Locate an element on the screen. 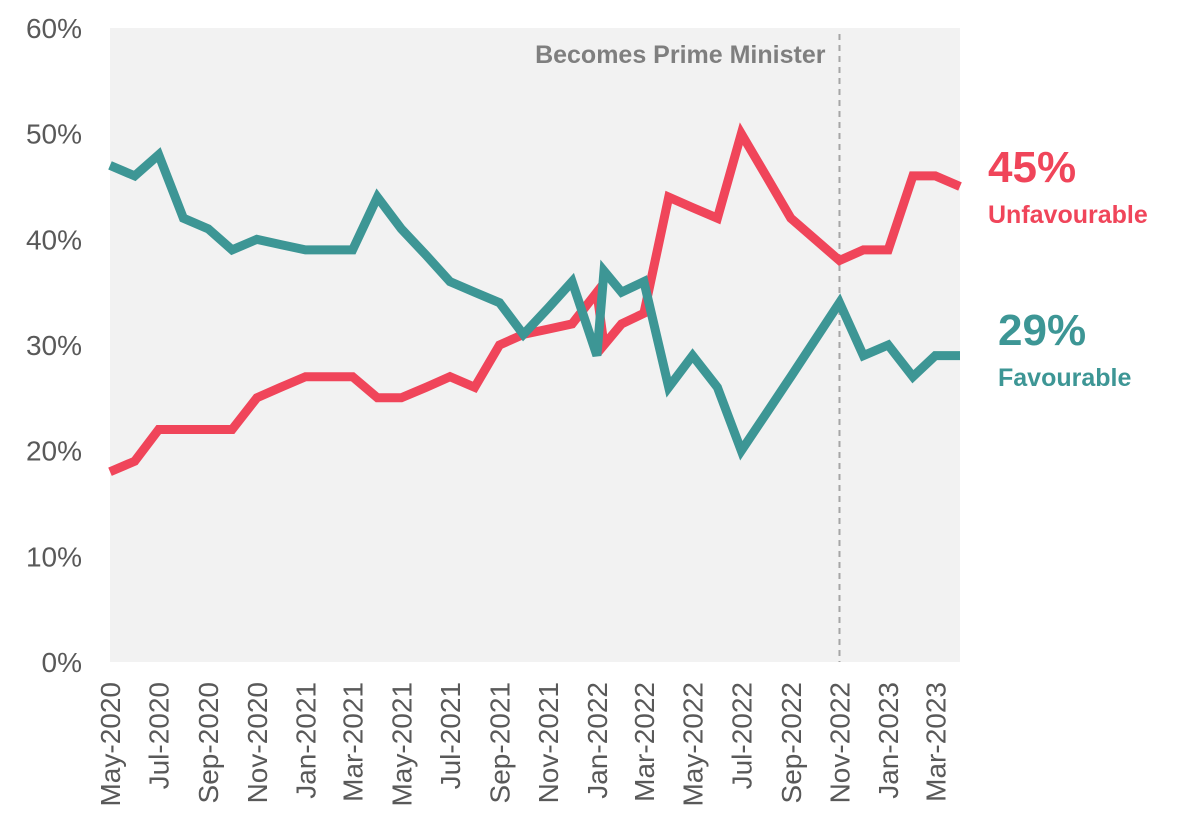 This screenshot has width=1201, height=822. y-tick-label: 20% is located at coordinates (54, 451).